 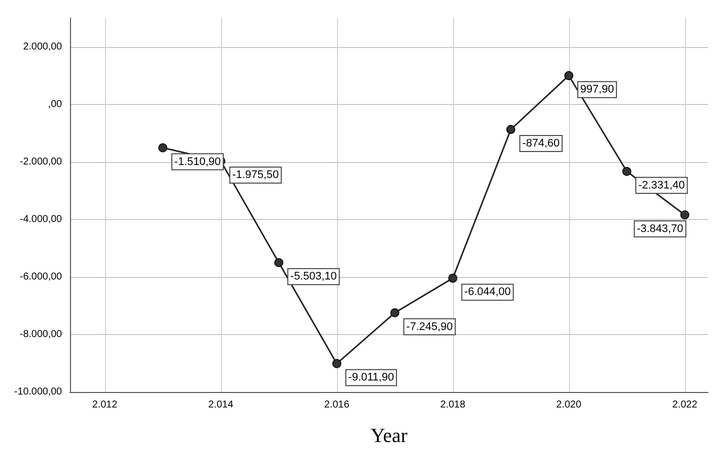 What do you see at coordinates (661, 185) in the screenshot?
I see `data-label: -2.331,40` at bounding box center [661, 185].